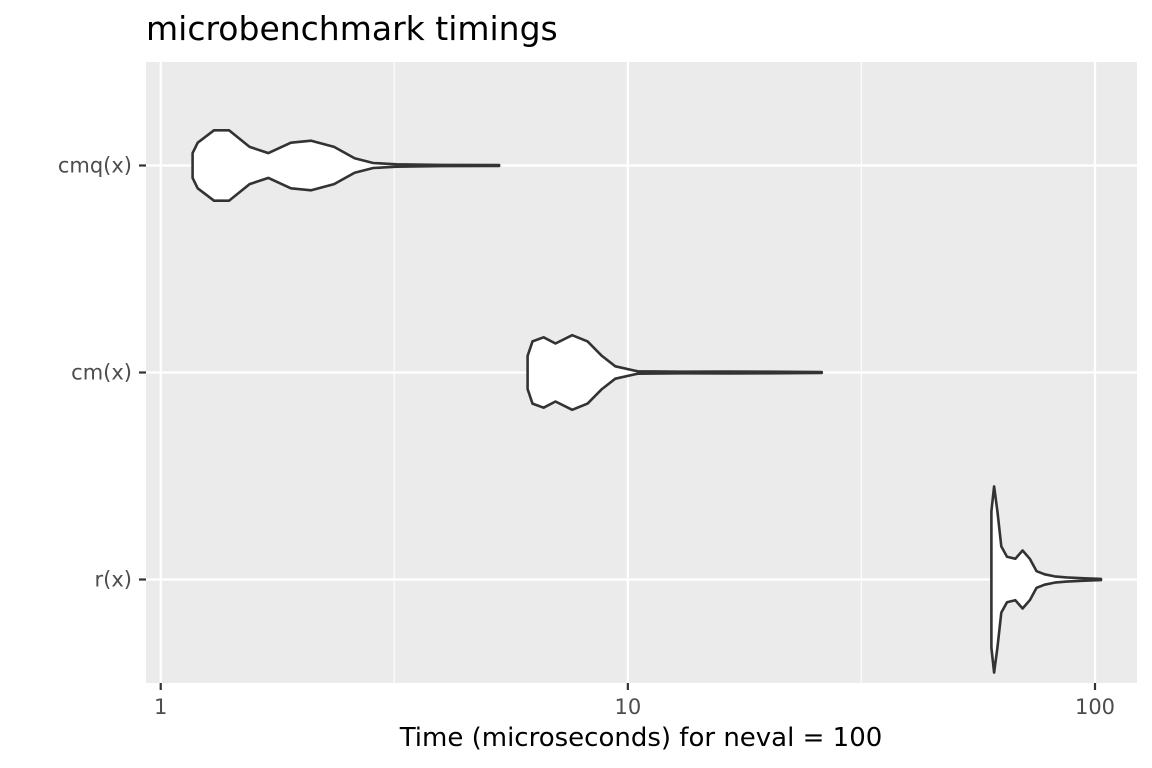 Image resolution: width=1152 pixels, height=768 pixels. I want to click on chart-title: microbenchmark timings, so click(352, 28).